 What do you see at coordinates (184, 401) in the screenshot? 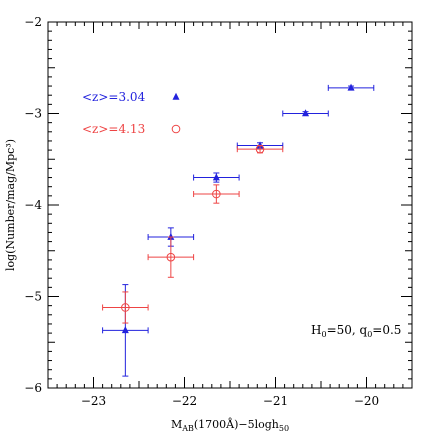
I see `x-tick-label: −22` at bounding box center [184, 401].